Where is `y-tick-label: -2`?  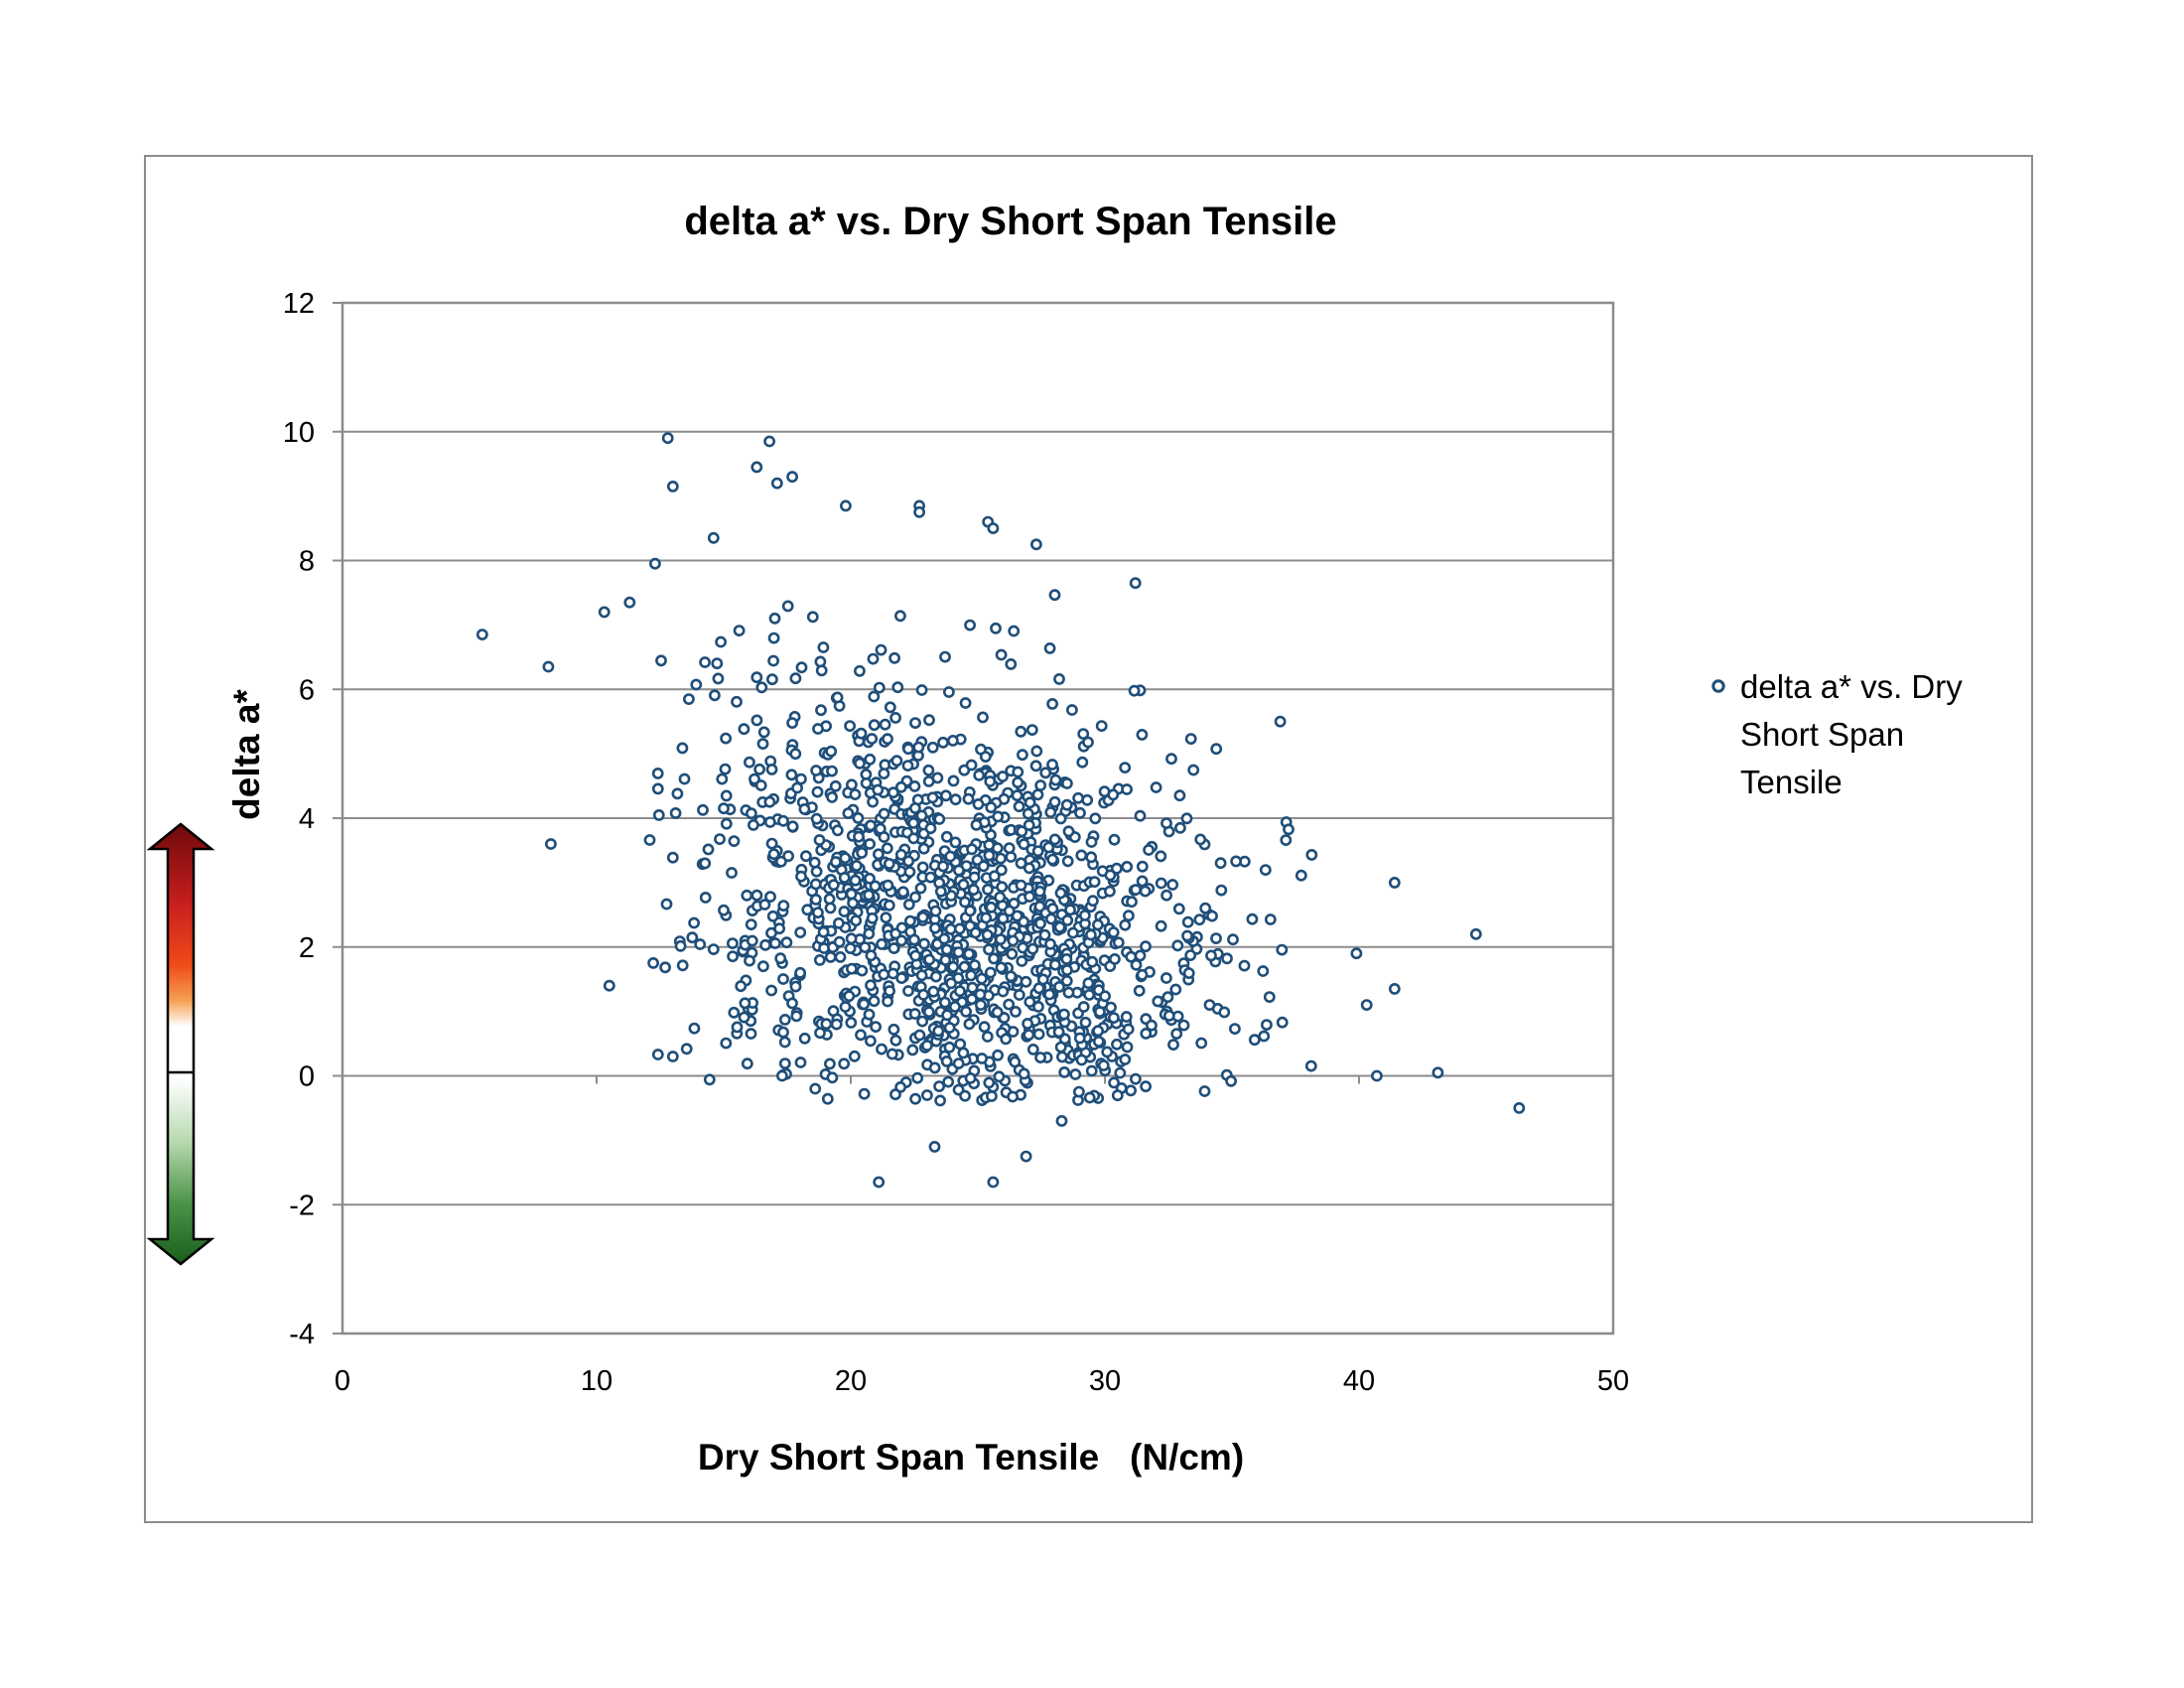
y-tick-label: -2 is located at coordinates (302, 1205).